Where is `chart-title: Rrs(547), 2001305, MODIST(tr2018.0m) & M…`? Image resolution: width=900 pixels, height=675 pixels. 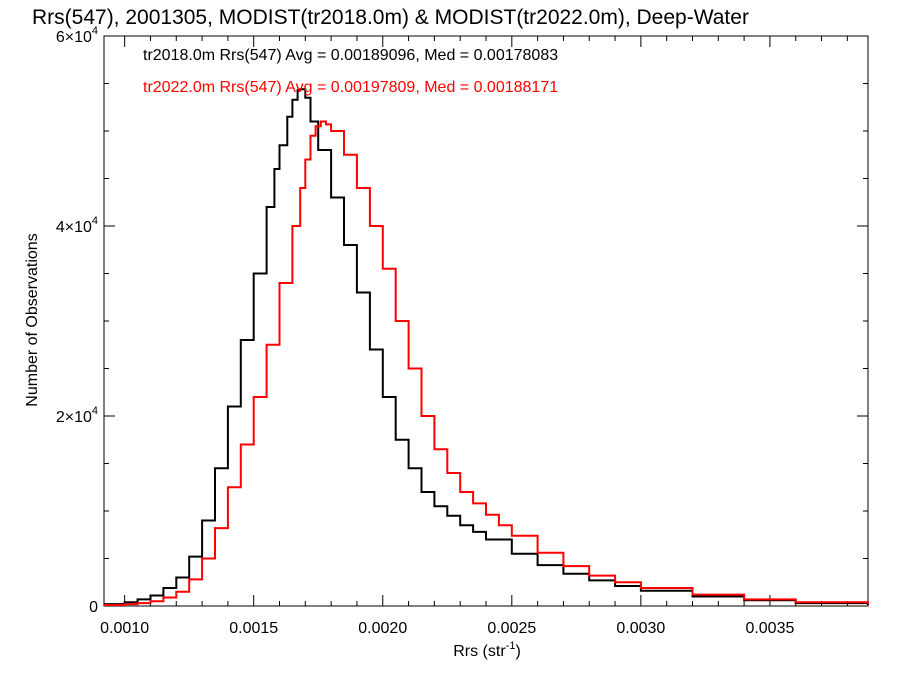 chart-title: Rrs(547), 2001305, MODIST(tr2018.0m) & M… is located at coordinates (390, 17).